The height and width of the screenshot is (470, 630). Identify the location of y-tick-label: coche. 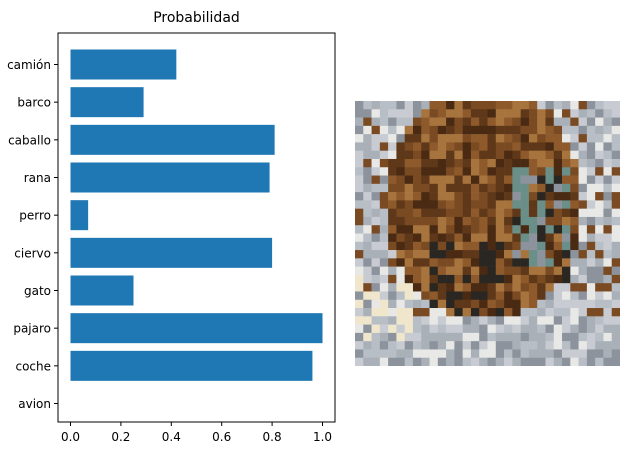
(33, 366).